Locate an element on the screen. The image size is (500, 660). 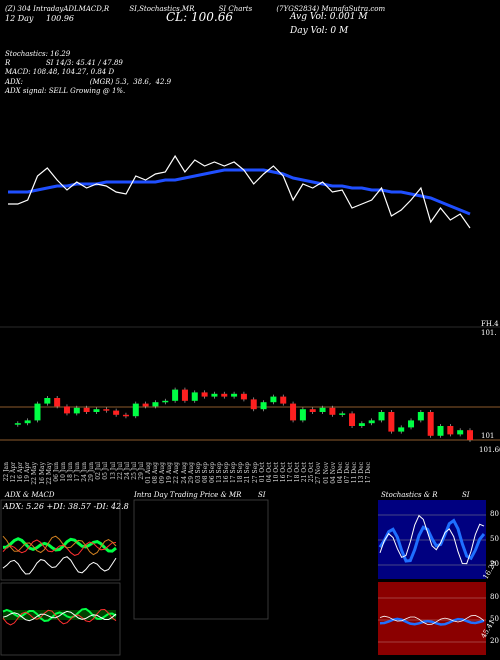
intraday-panel is located at coordinates (201, 559).